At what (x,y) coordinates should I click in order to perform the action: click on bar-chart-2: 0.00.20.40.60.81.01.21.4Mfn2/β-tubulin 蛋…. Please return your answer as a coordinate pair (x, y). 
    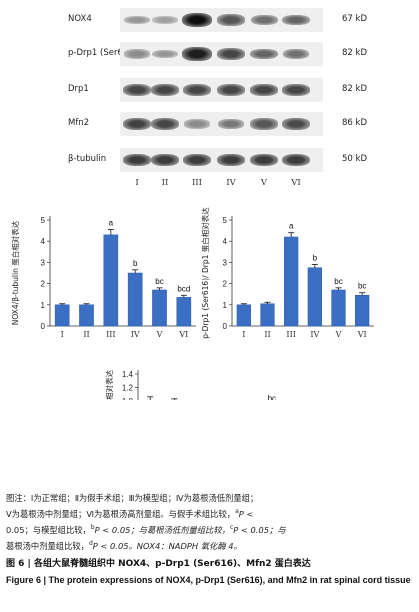
    Looking at the image, I should click on (190, 384).